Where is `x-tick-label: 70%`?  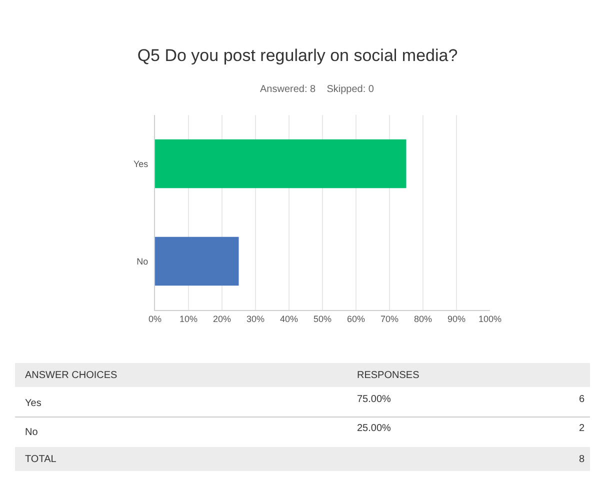
x-tick-label: 70% is located at coordinates (389, 319).